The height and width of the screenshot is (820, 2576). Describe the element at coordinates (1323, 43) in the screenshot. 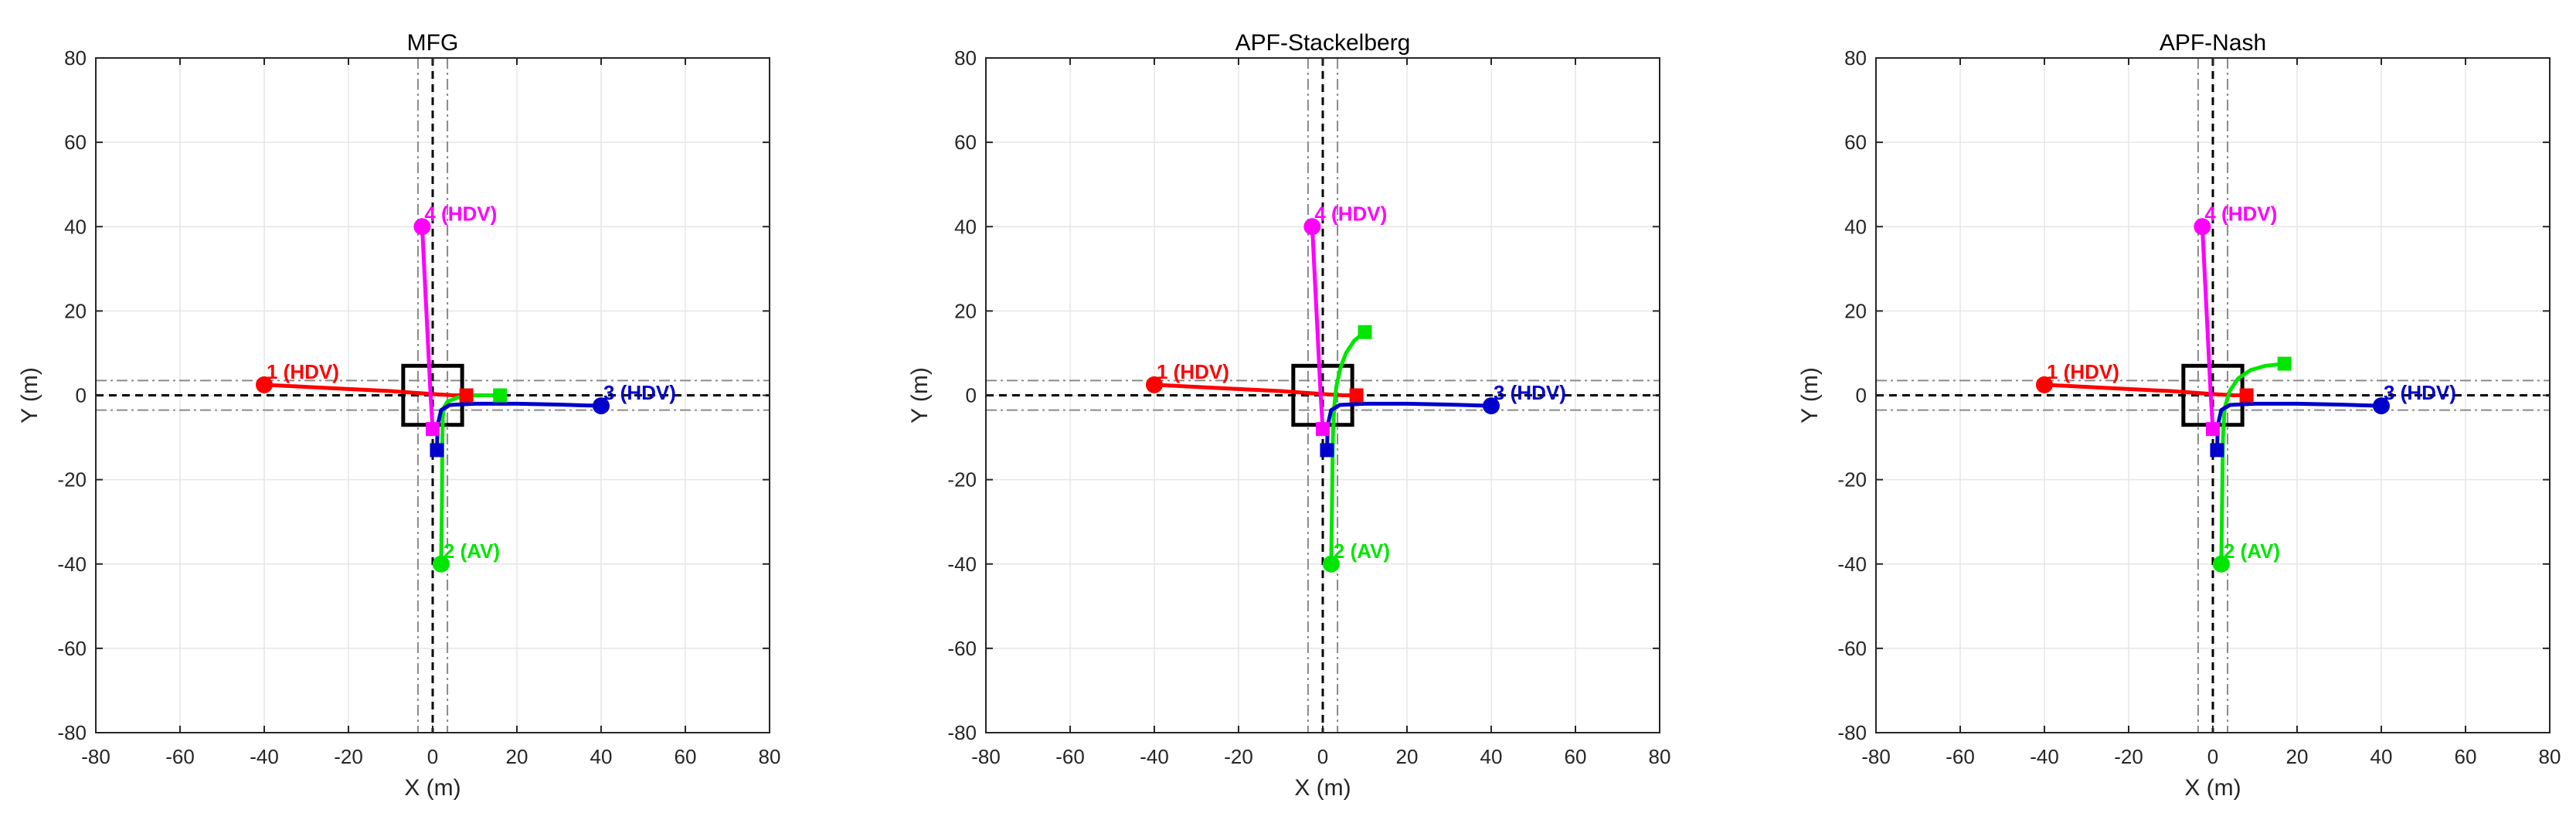

I see `chart-title: APF-Stackelberg` at that location.